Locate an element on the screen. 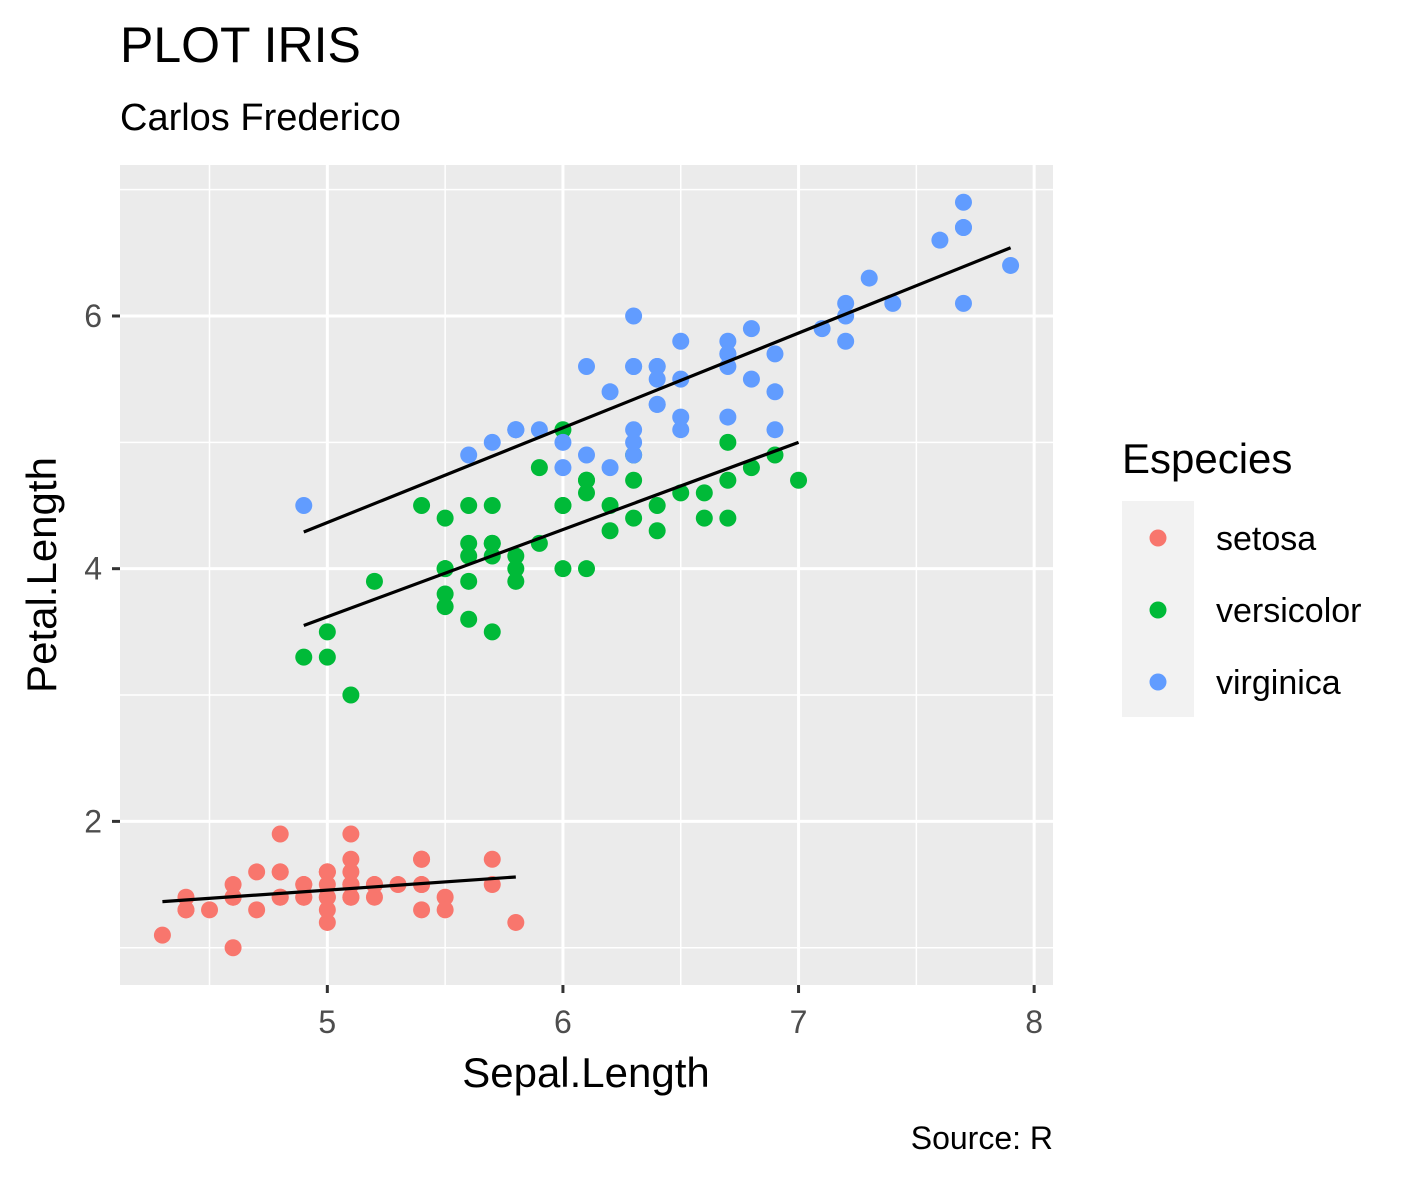 This screenshot has height=1181, width=1417. legend-title: Especies is located at coordinates (1207, 458).